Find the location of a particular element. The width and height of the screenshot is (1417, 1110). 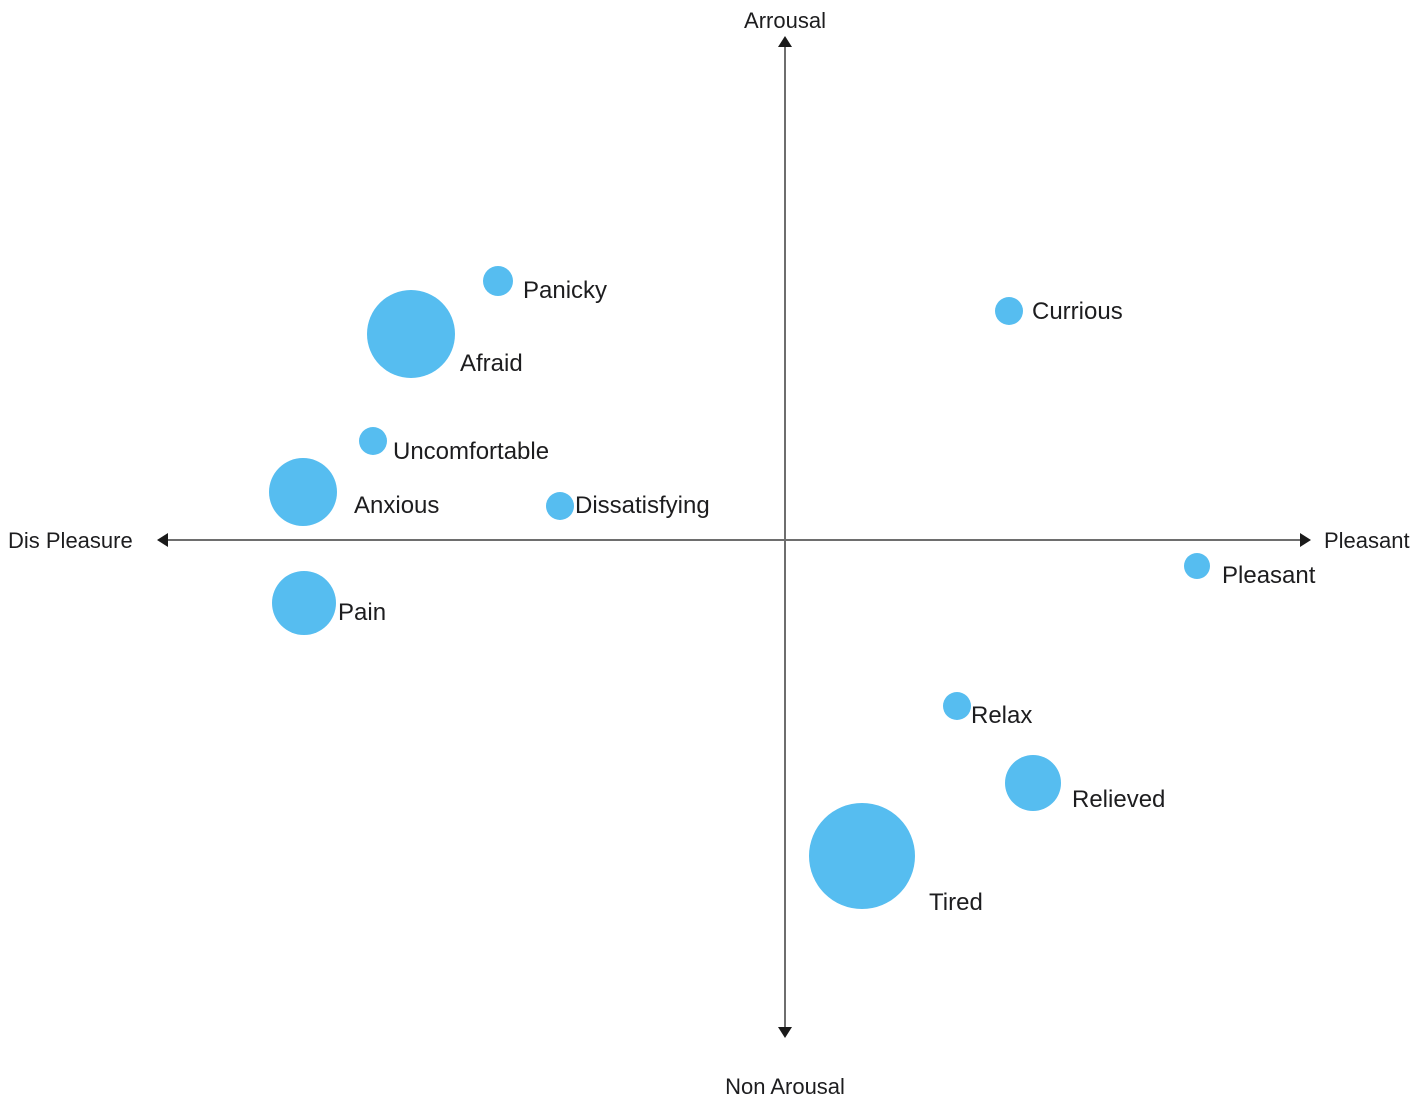

bubble-pleasant is located at coordinates (1197, 566).